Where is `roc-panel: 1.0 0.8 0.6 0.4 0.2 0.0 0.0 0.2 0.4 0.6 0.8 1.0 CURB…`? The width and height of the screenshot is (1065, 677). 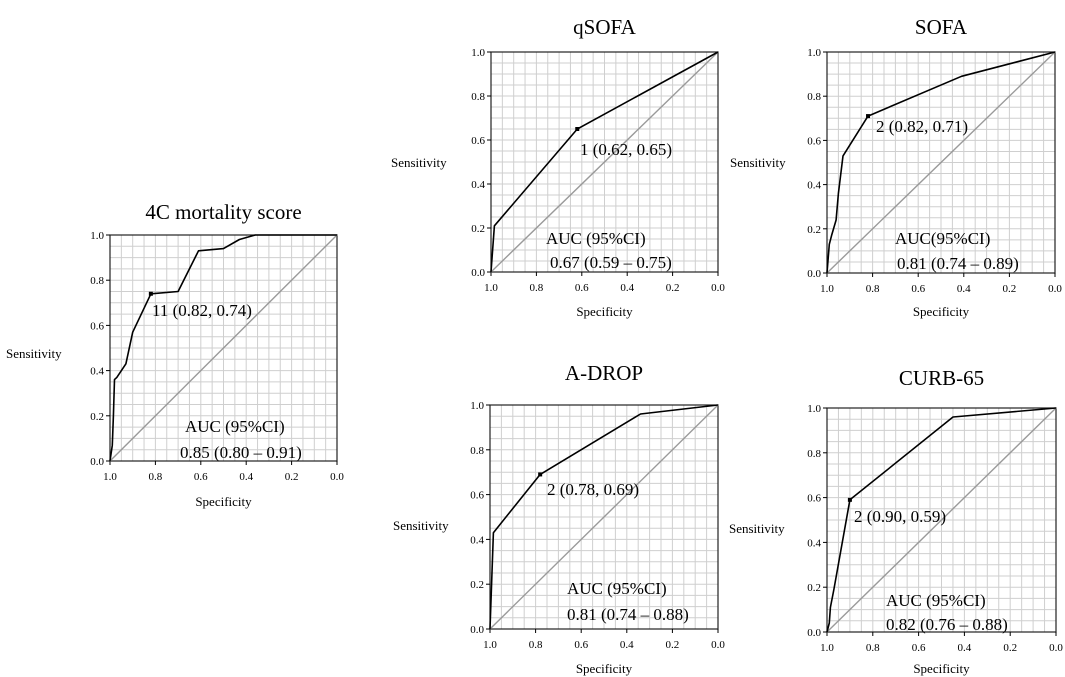 roc-panel: 1.0 0.8 0.6 0.4 0.2 0.0 0.0 0.2 0.4 0.6 0.8 1.0 CURB… is located at coordinates (896, 521).